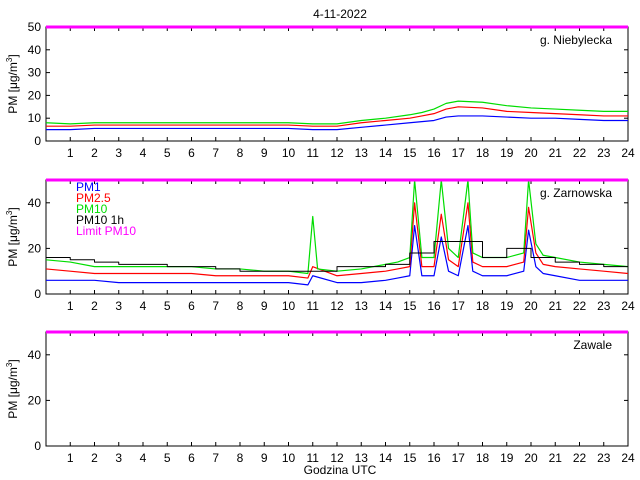  Describe the element at coordinates (576, 193) in the screenshot. I see `station-label: g. Zarnowska` at that location.